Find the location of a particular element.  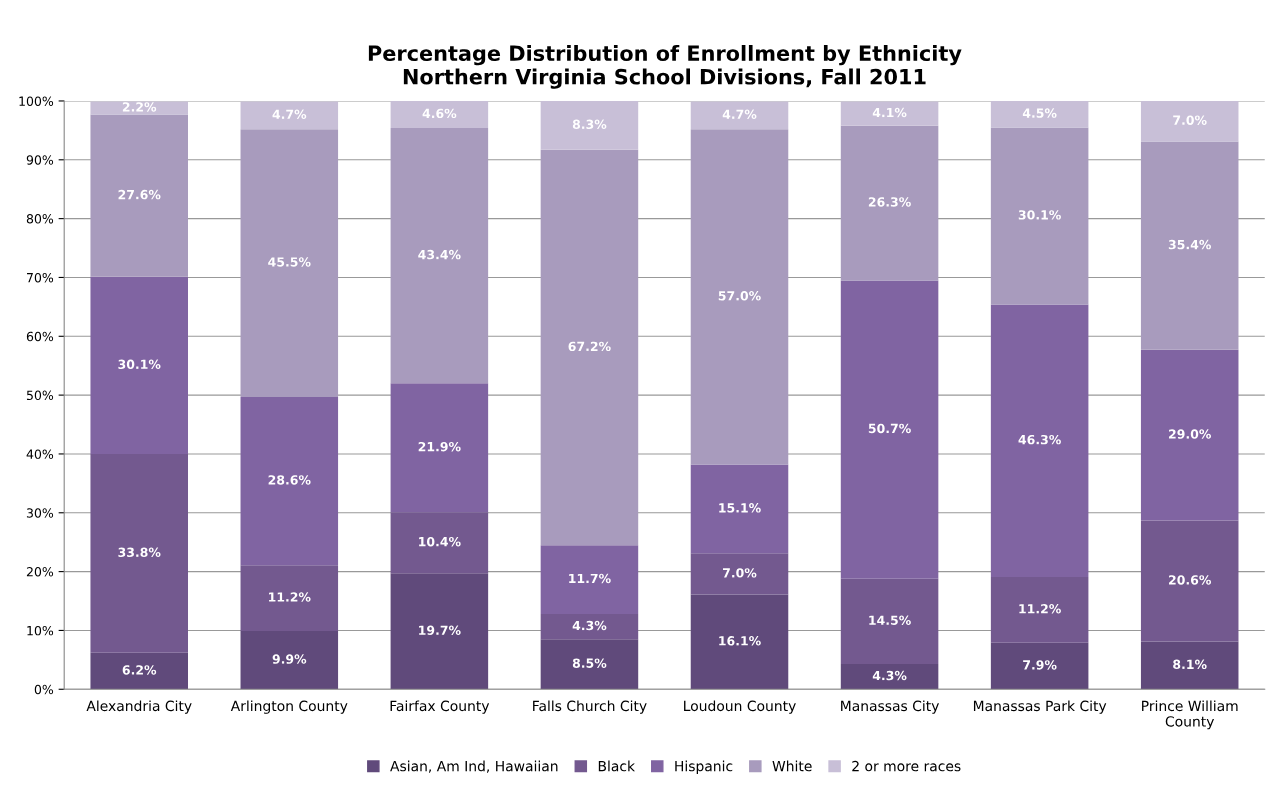

data-label: 8.5% is located at coordinates (589, 663).